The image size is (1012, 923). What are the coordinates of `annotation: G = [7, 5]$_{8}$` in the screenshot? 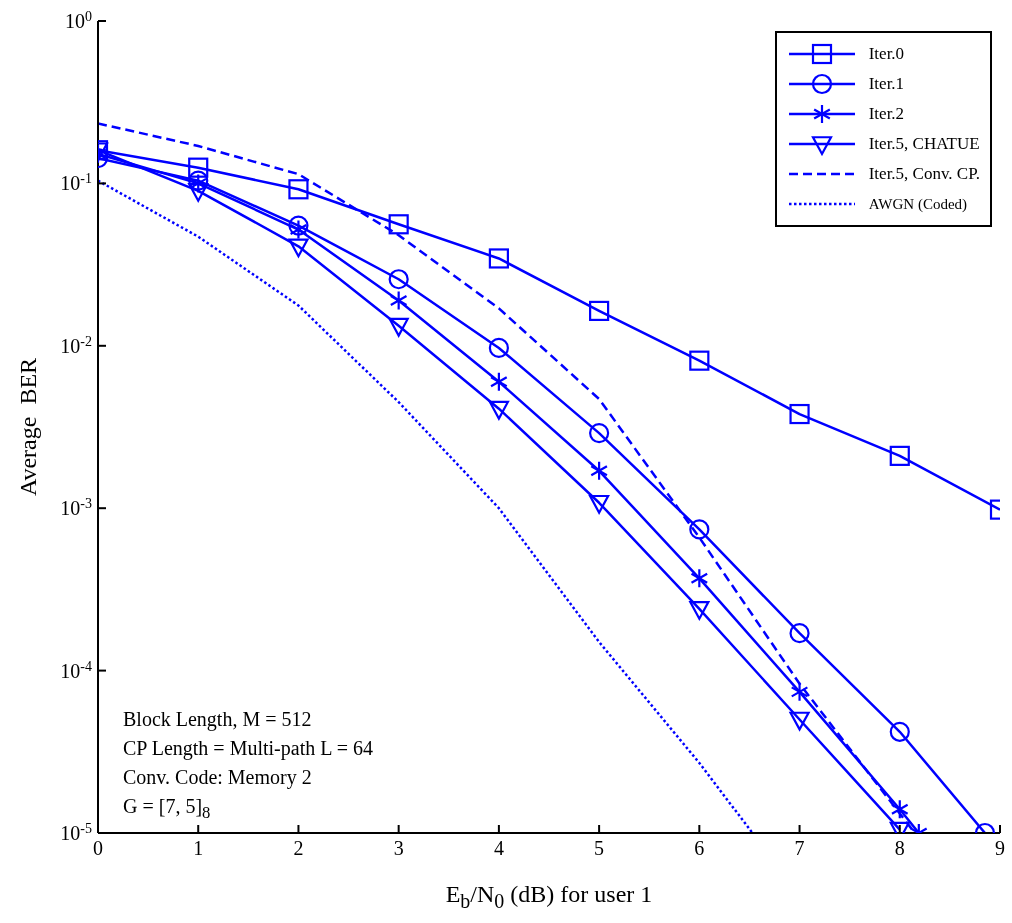 It's located at (167, 809).